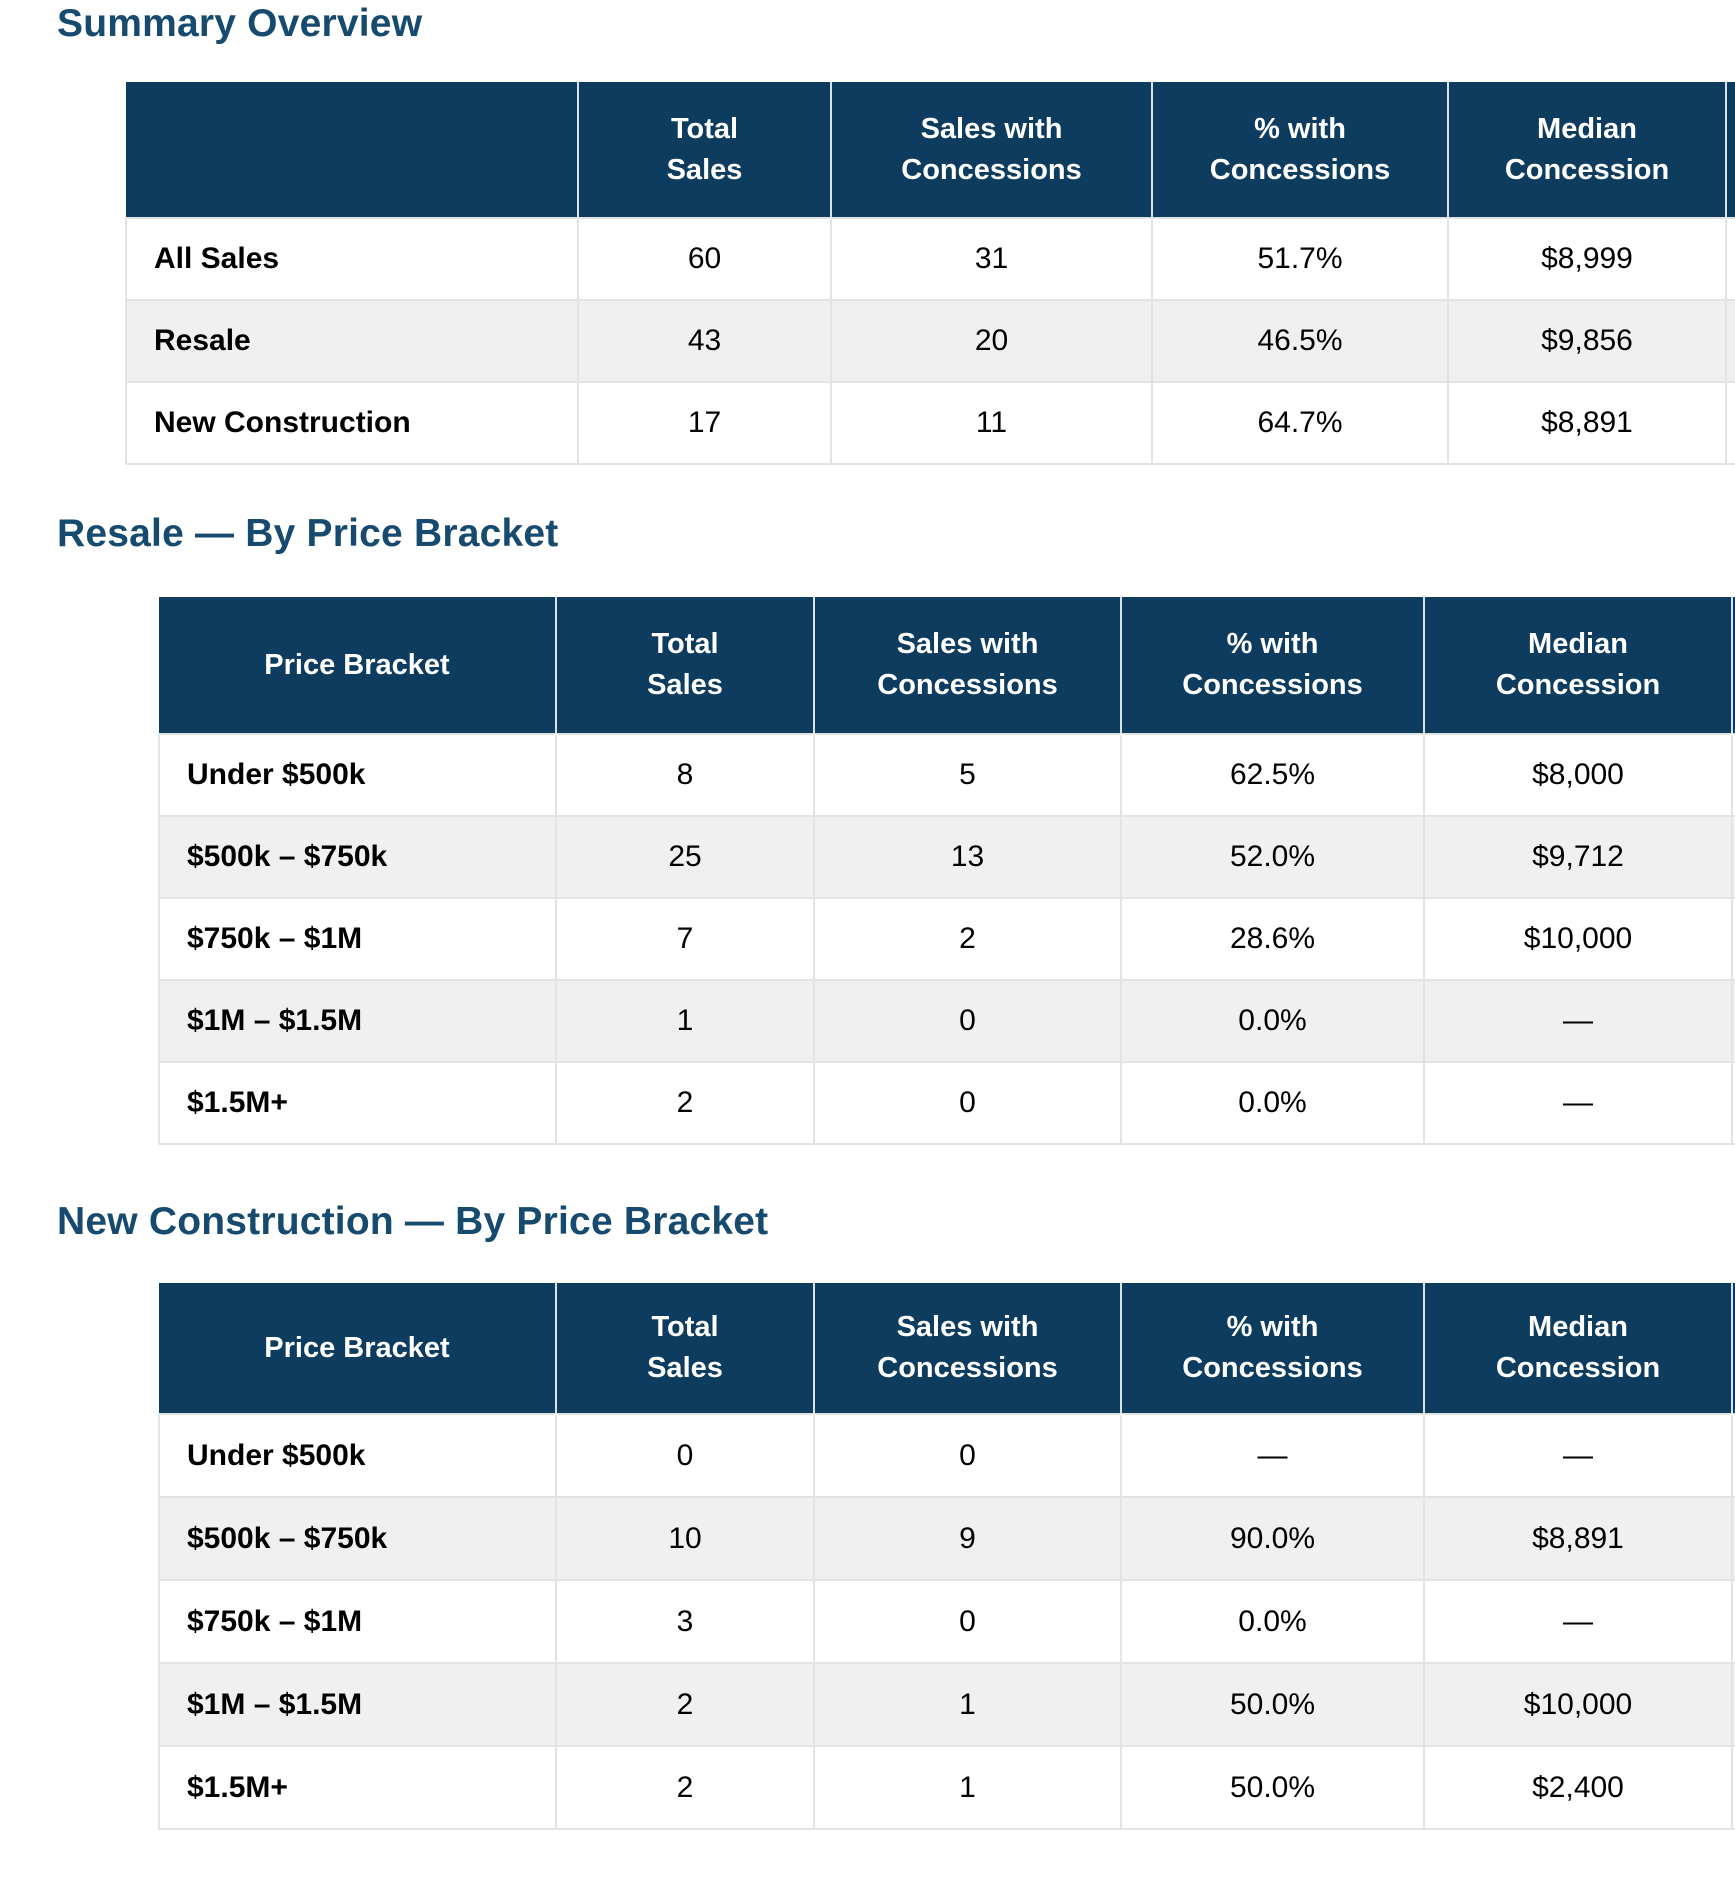 The width and height of the screenshot is (1735, 1889). I want to click on table-row-resale: Resale 43 20 46.5% $9,856, so click(930, 340).